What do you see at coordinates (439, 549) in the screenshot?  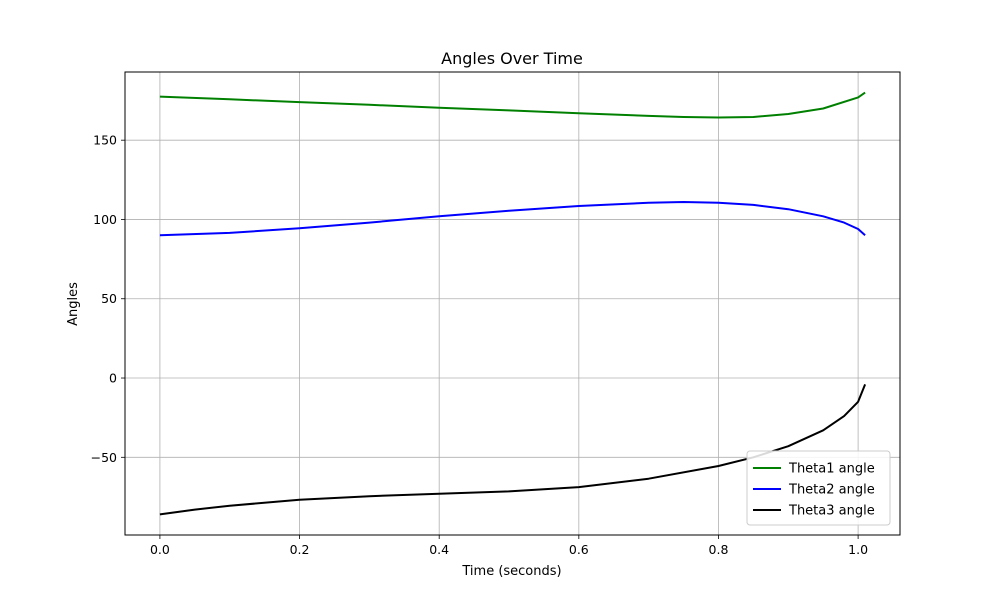 I see `x-tick-label: 0.4` at bounding box center [439, 549].